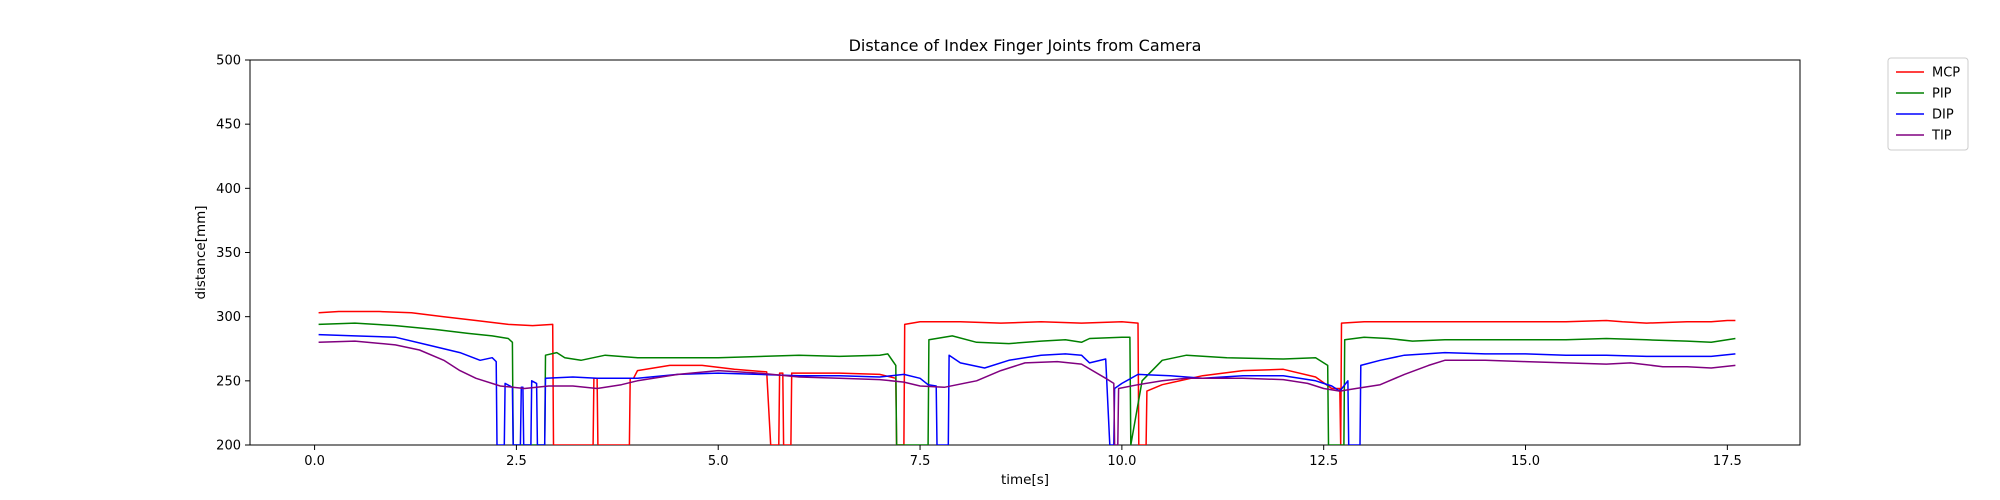 Image resolution: width=2000 pixels, height=500 pixels. What do you see at coordinates (1027, 392) in the screenshot?
I see `series-line-tip` at bounding box center [1027, 392].